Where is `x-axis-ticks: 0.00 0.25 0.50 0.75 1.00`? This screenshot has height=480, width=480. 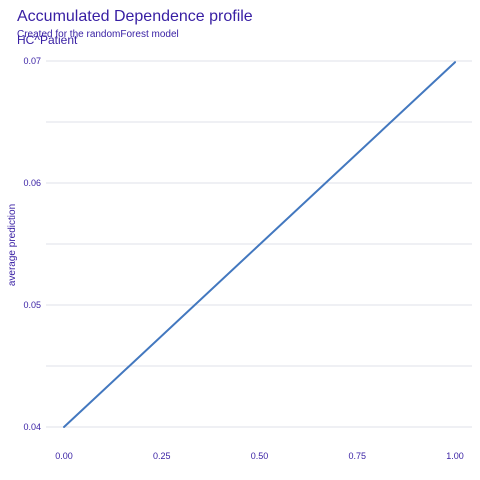
x-axis-ticks: 0.00 0.25 0.50 0.75 1.00 is located at coordinates (259, 456).